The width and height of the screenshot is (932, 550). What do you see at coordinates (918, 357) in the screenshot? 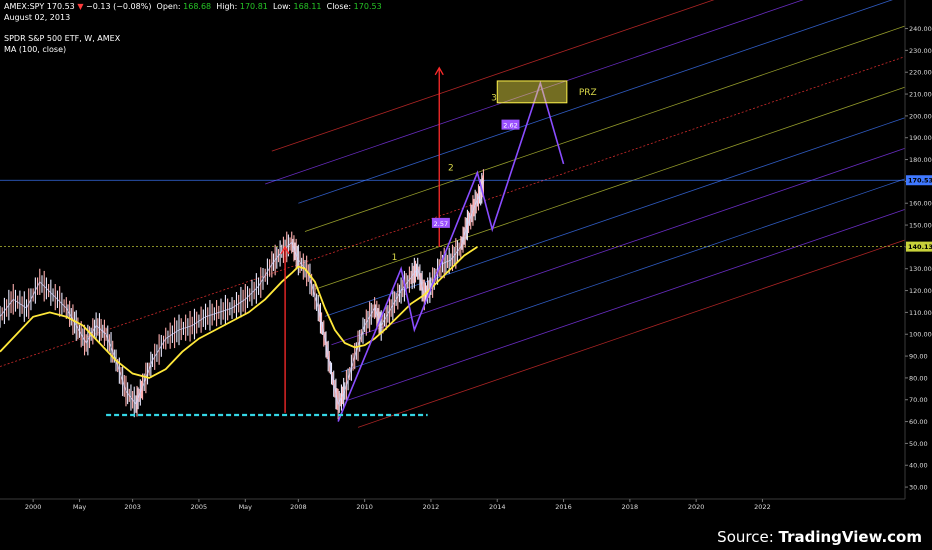
I see `y-tick-label: 90.00` at bounding box center [918, 357].